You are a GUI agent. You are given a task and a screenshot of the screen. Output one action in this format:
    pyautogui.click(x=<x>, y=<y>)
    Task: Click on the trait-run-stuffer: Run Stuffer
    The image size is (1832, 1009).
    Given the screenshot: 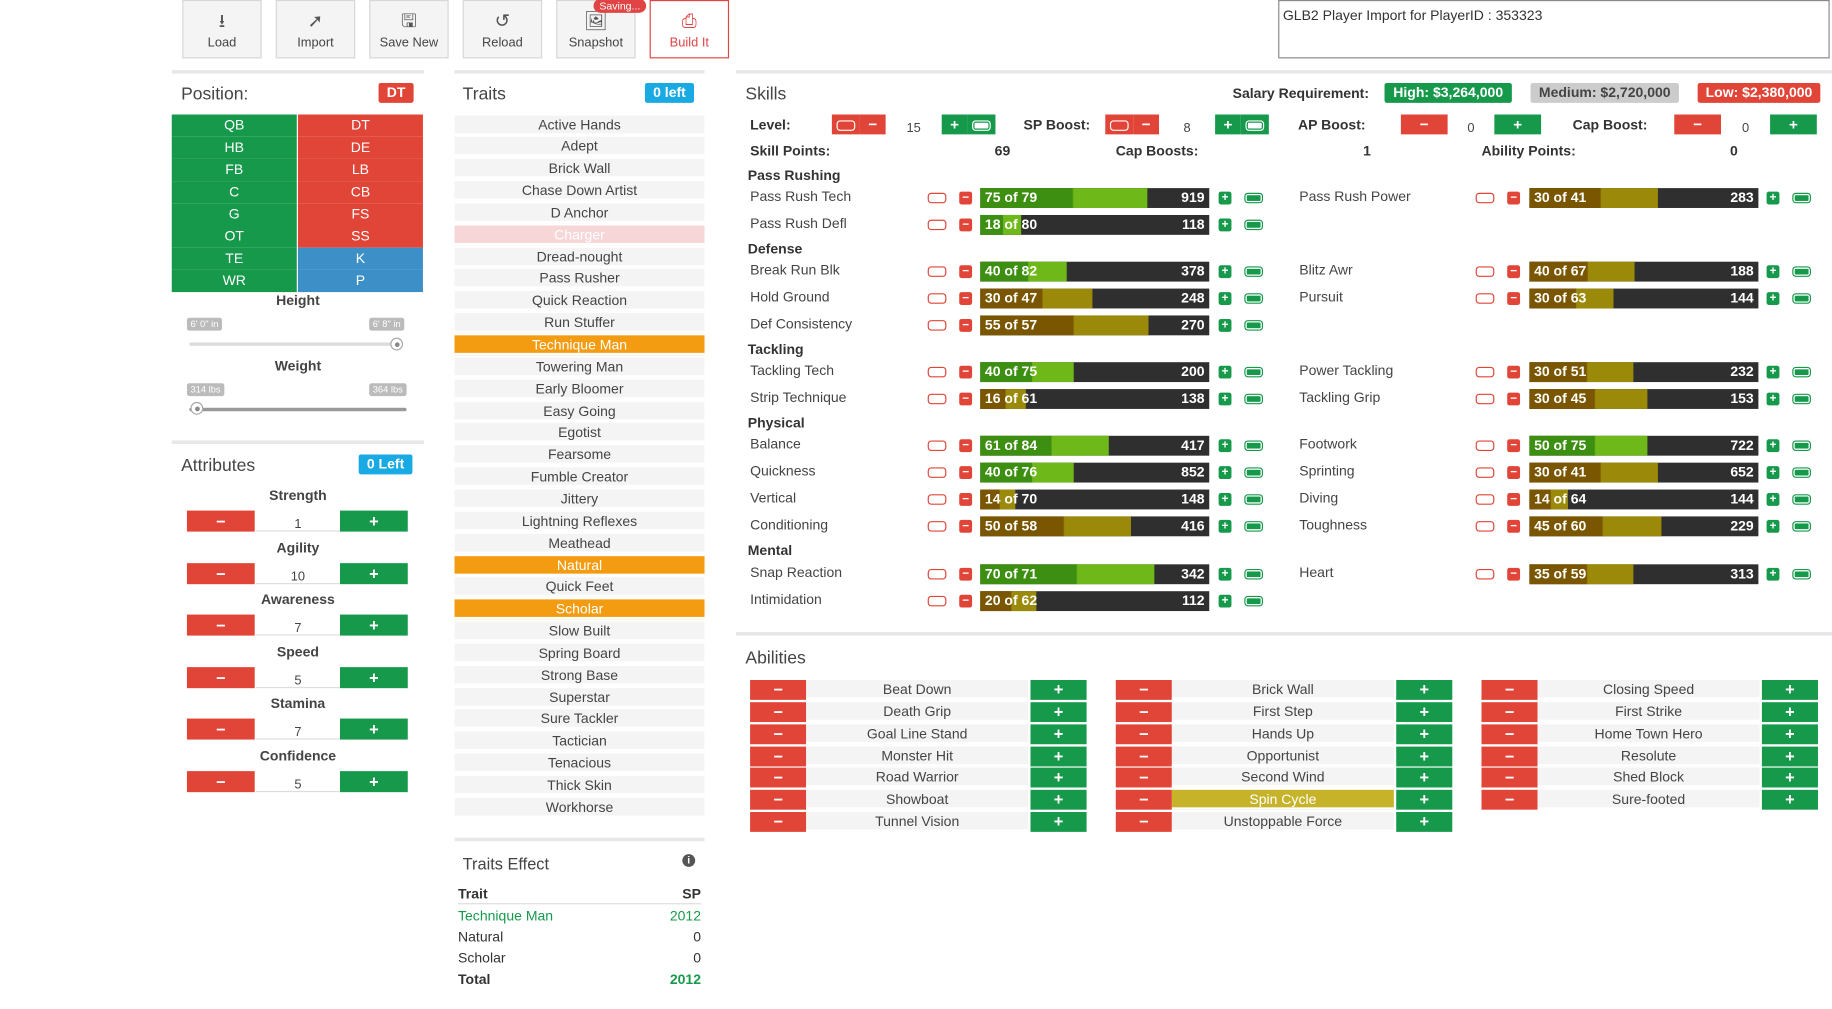 What is the action you would take?
    pyautogui.click(x=579, y=323)
    